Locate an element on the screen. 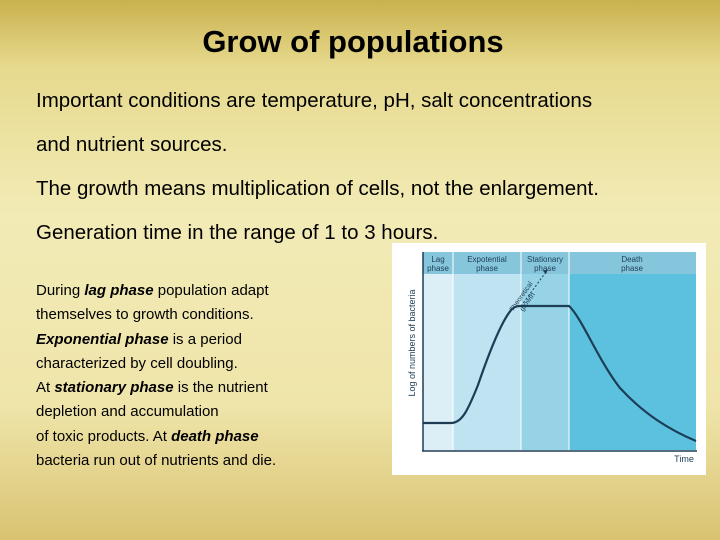 This screenshot has height=540, width=720. phase-label-exponential-2: phase is located at coordinates (487, 268).